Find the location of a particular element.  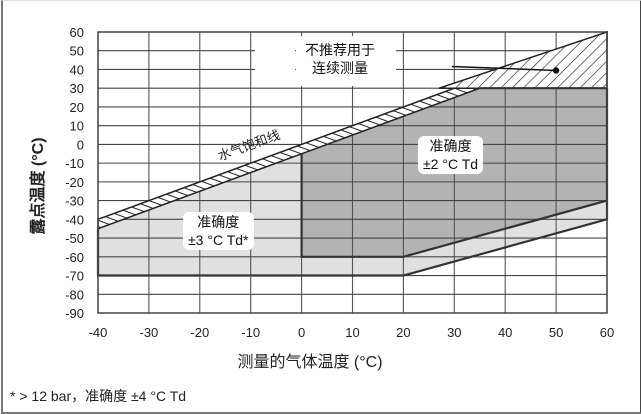

not-recommended-label: 不推荐用于 连续测量 is located at coordinates (340, 59).